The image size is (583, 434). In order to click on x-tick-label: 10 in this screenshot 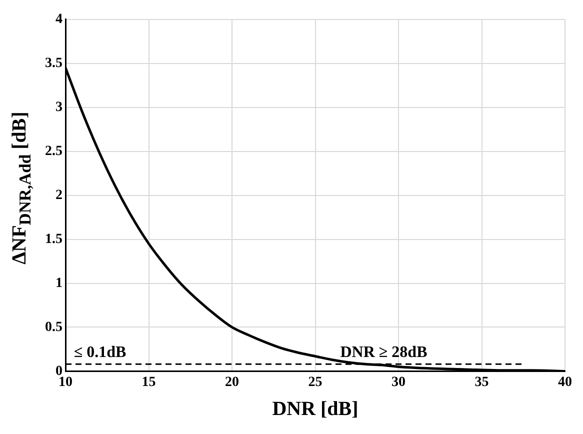, I will do `click(65, 382)`.